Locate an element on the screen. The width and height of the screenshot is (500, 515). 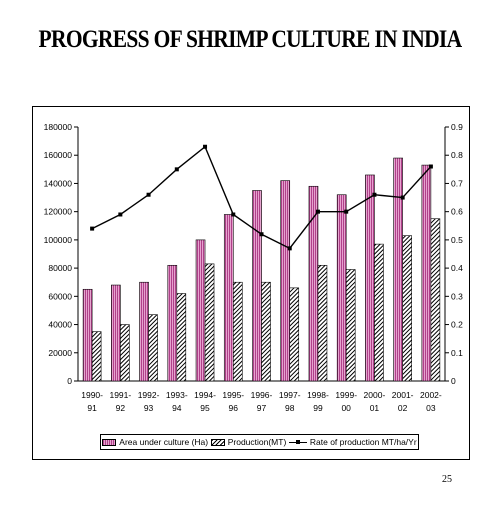
legend-production-swatch is located at coordinates (217, 442).